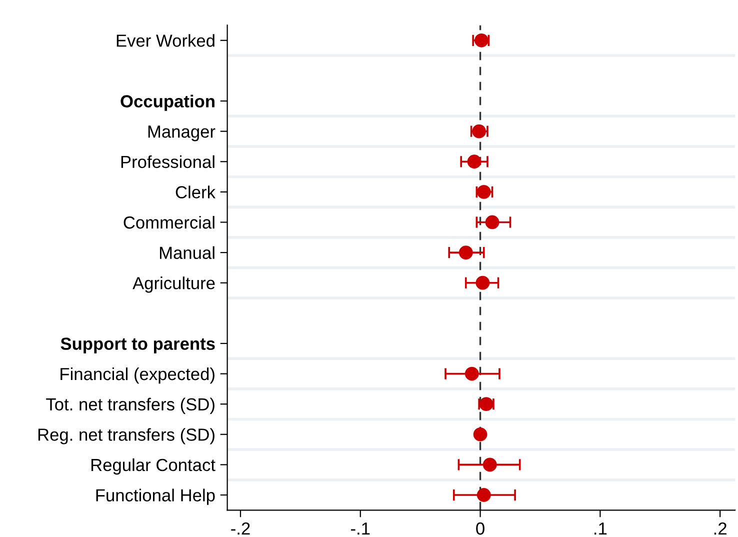 The height and width of the screenshot is (537, 738). What do you see at coordinates (165, 40) in the screenshot?
I see `y-tick-label: Ever Worked` at bounding box center [165, 40].